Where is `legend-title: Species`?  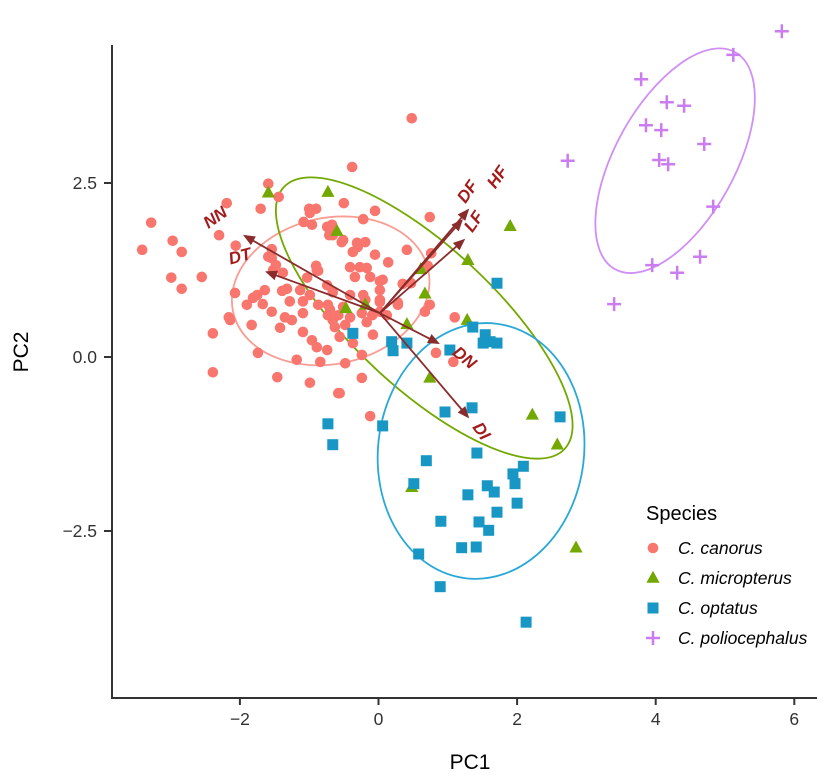 legend-title: Species is located at coordinates (681, 514).